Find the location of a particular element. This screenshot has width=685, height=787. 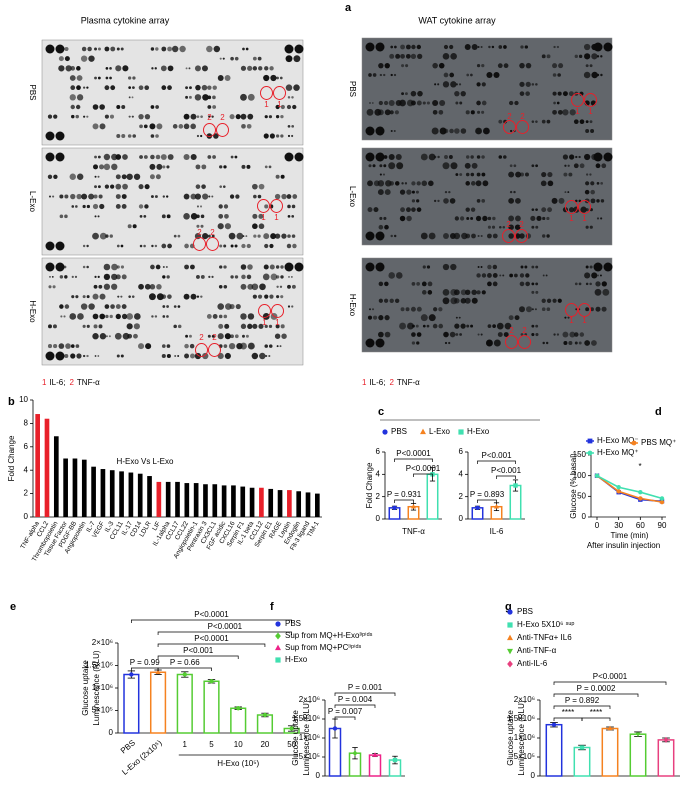

y-tick-label: 2 is located at coordinates (26, 493).